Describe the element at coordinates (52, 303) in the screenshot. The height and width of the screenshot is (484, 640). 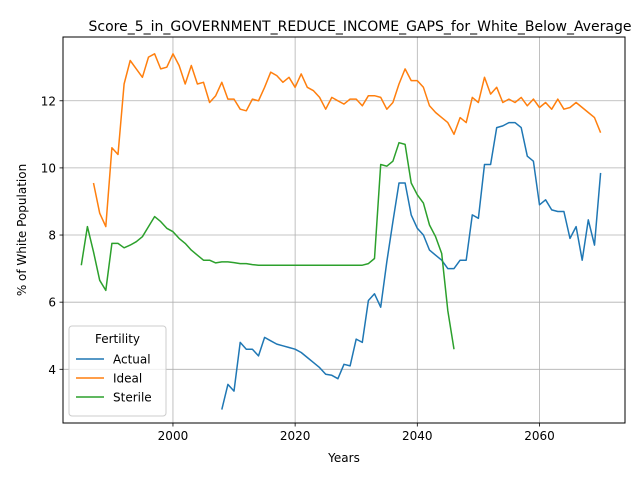
I see `y-tick-label: 6` at that location.